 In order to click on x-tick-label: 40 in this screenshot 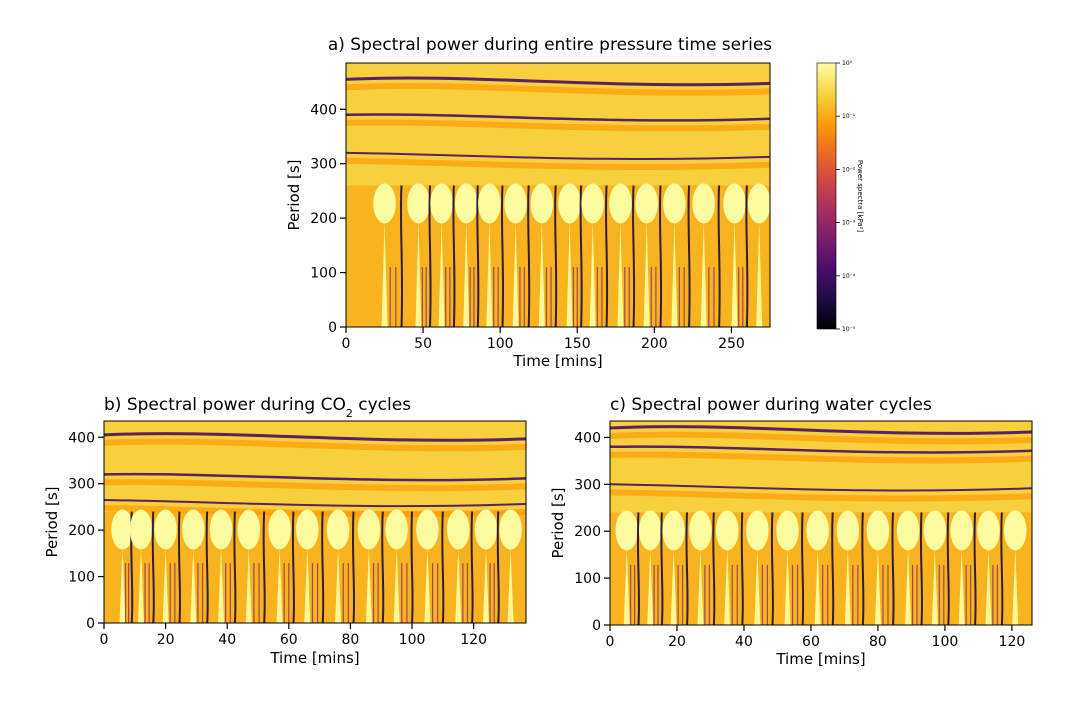, I will do `click(744, 642)`.